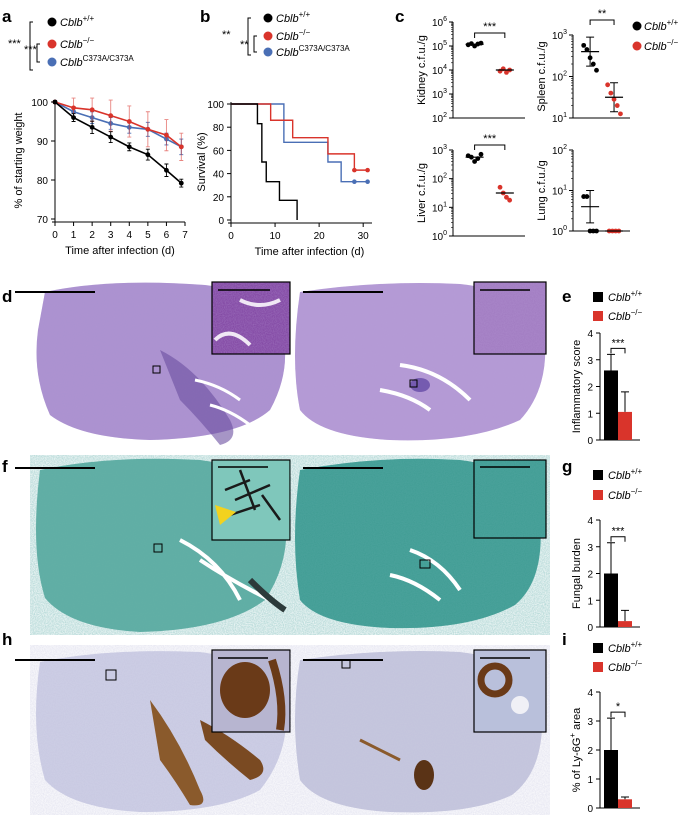 The height and width of the screenshot is (817, 685). I want to click on bar-i-ko, so click(625, 803).